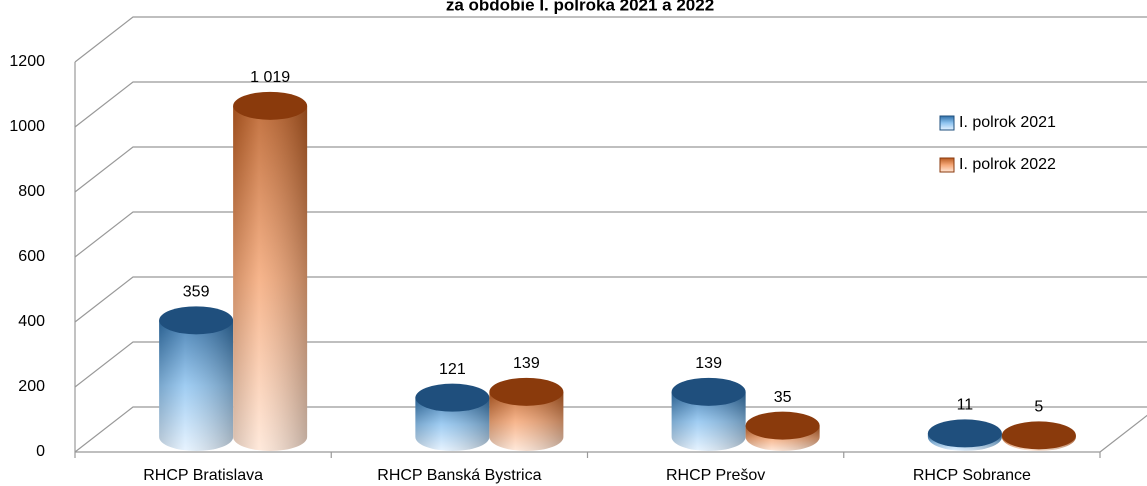 This screenshot has height=486, width=1147. What do you see at coordinates (31, 191) in the screenshot?
I see `y-tick-label: 800` at bounding box center [31, 191].